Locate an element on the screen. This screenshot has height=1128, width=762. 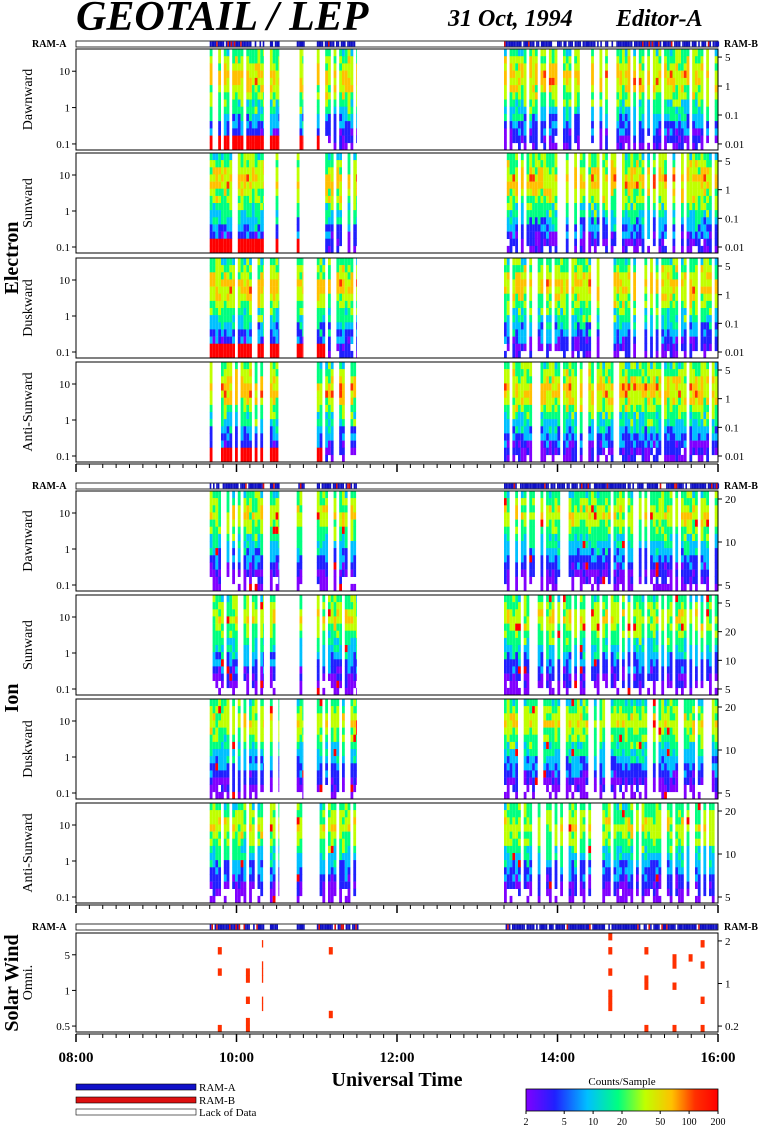
ram-a-label: RAM-A is located at coordinates (49, 927).